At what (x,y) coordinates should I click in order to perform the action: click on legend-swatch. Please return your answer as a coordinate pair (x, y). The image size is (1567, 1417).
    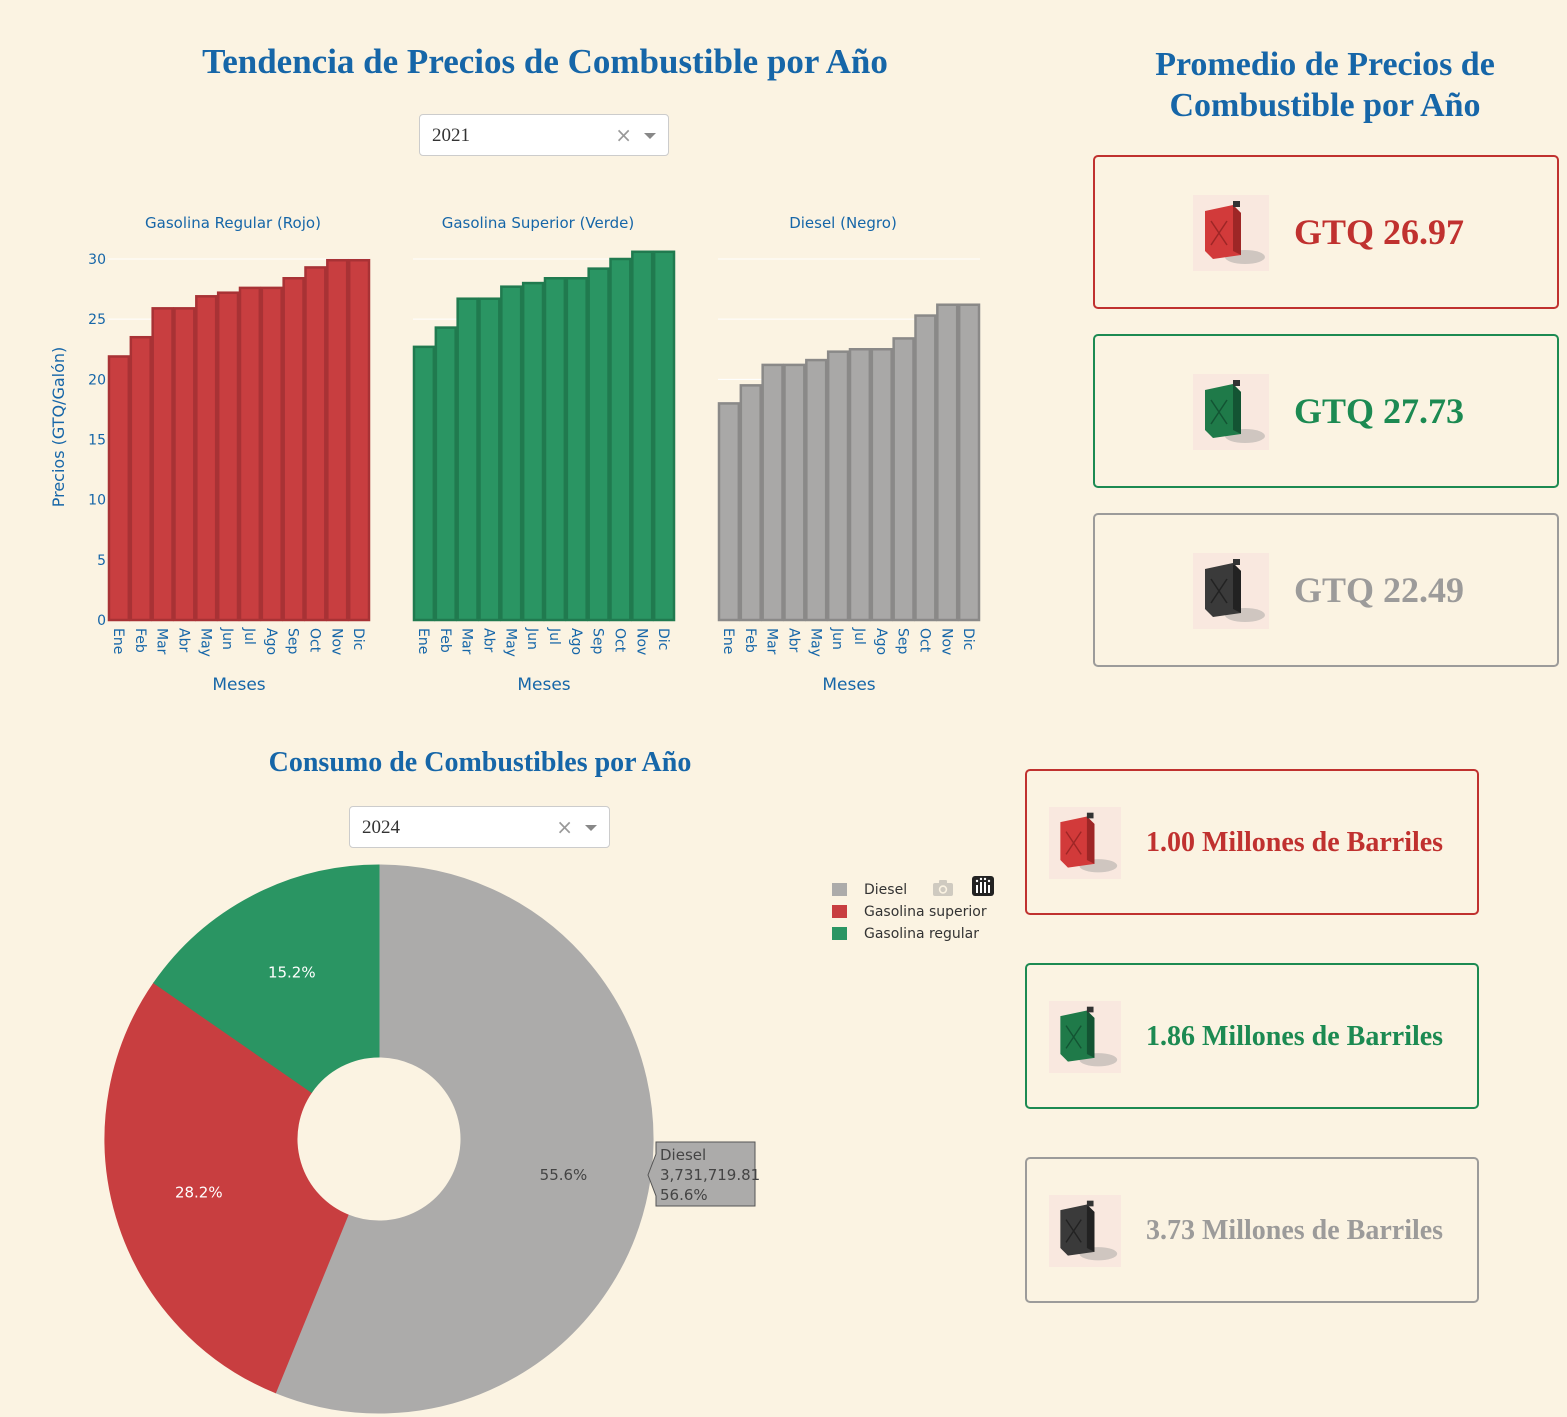
    Looking at the image, I should click on (839, 911).